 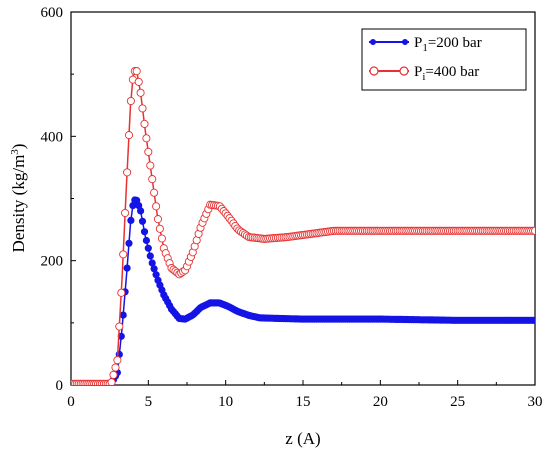 What do you see at coordinates (60, 386) in the screenshot?
I see `y-tick-label-0: 0` at bounding box center [60, 386].